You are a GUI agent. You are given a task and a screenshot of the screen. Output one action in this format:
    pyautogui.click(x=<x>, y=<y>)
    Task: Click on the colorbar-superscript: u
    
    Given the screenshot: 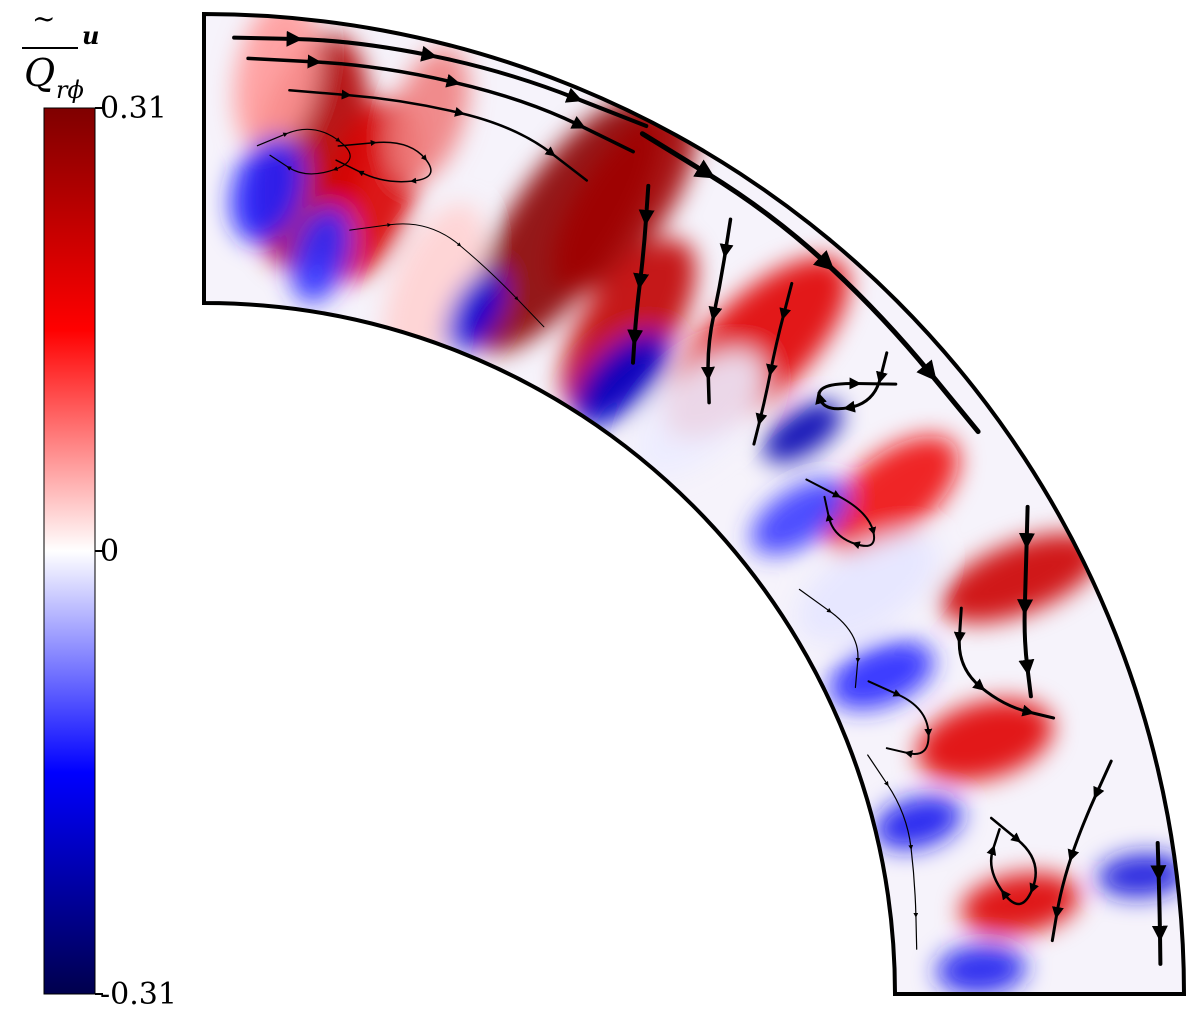 What is the action you would take?
    pyautogui.click(x=90, y=35)
    